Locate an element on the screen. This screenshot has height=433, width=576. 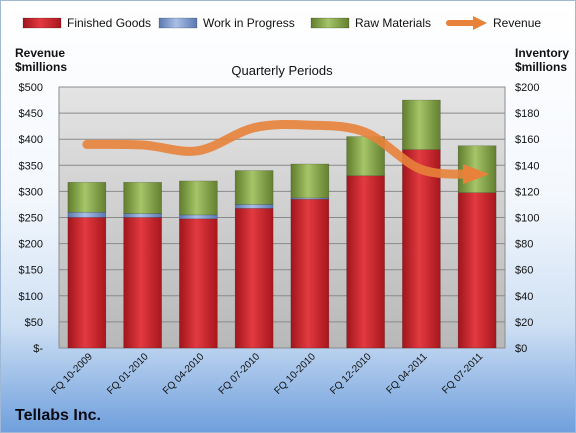
right-tick-label: $0 is located at coordinates (521, 349).